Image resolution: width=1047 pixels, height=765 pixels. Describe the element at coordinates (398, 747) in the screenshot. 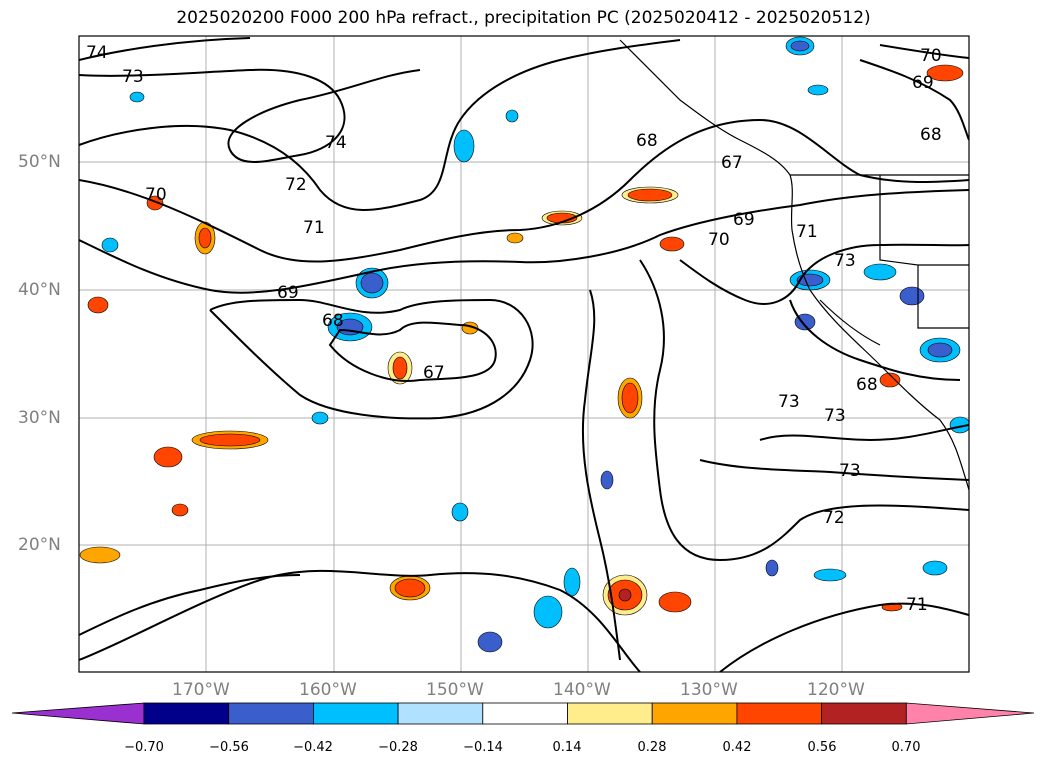

I see `colorbar-tick-label: −0.28` at that location.